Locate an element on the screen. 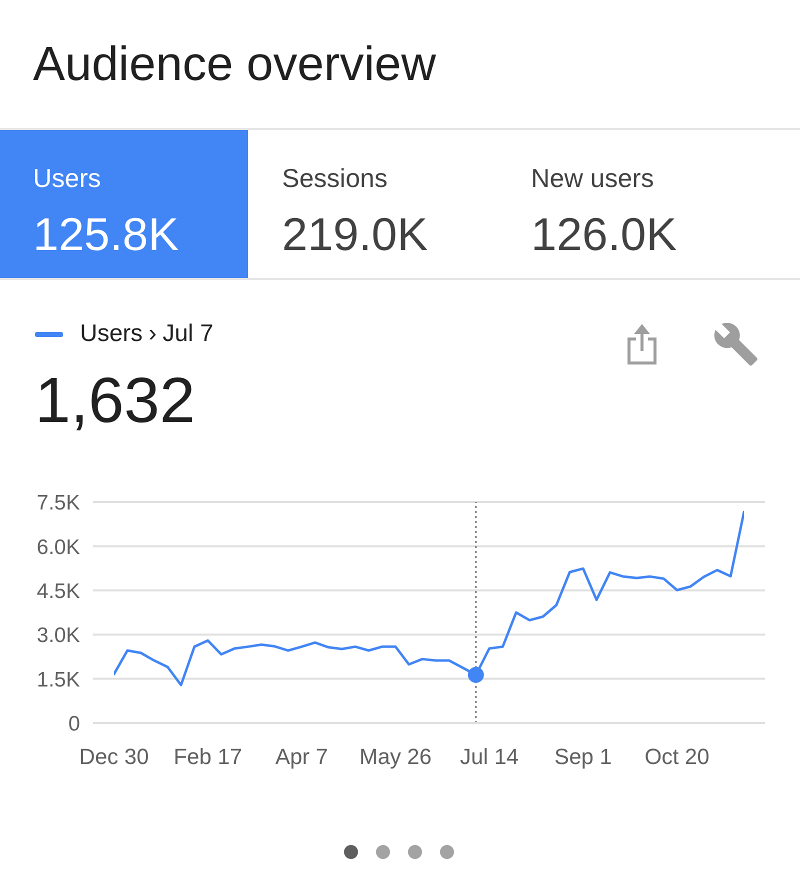  y-tick-label: 1.5K is located at coordinates (58, 680).